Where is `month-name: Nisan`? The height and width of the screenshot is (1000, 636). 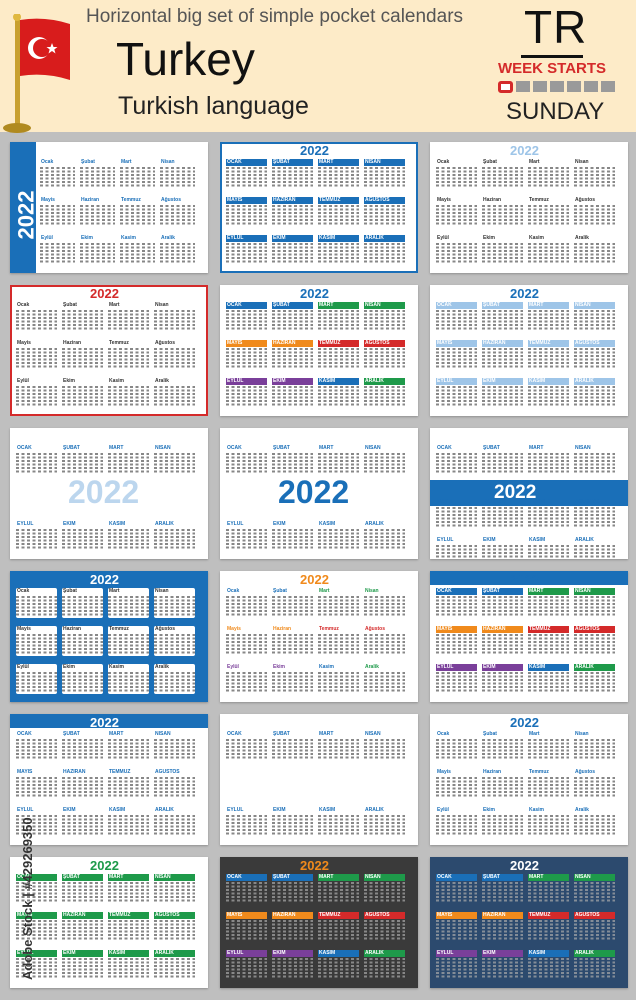 month-name: Nisan is located at coordinates (162, 591).